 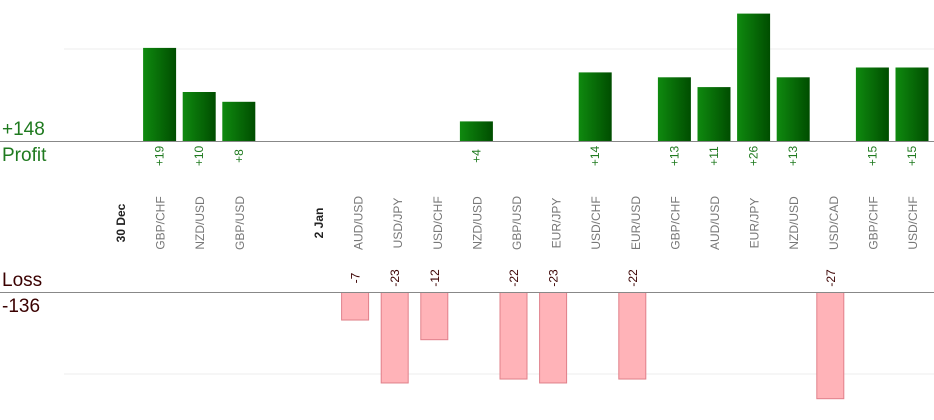 I want to click on profit-value-label: +19, so click(x=160, y=155).